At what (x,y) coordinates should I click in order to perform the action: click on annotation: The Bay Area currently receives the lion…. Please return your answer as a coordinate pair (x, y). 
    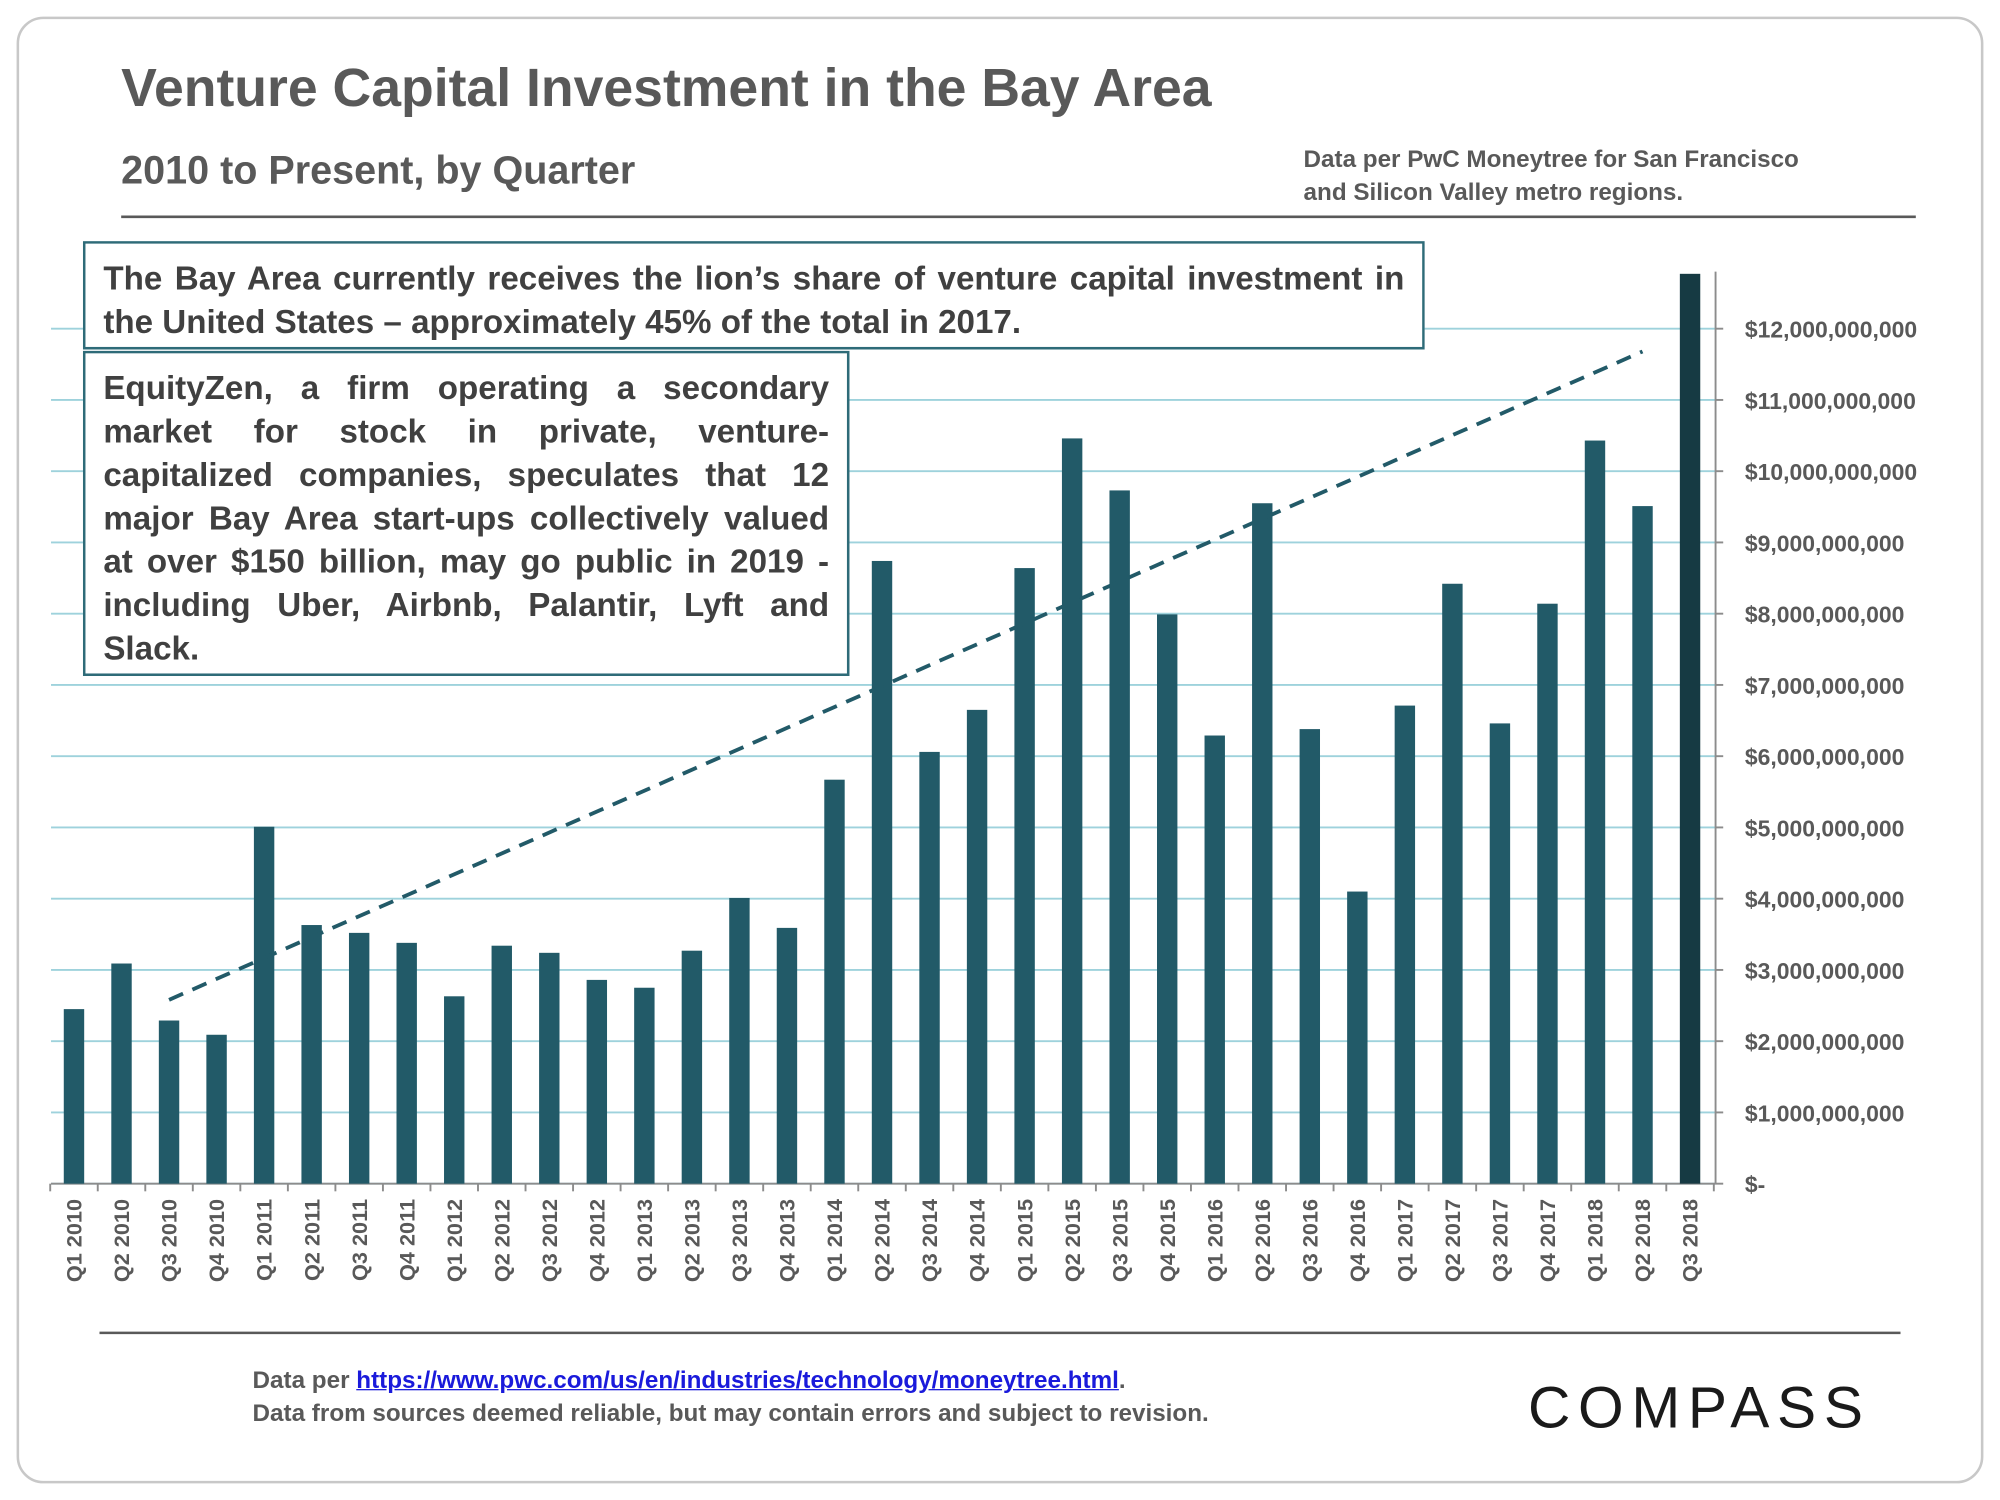
    Looking at the image, I should click on (753, 295).